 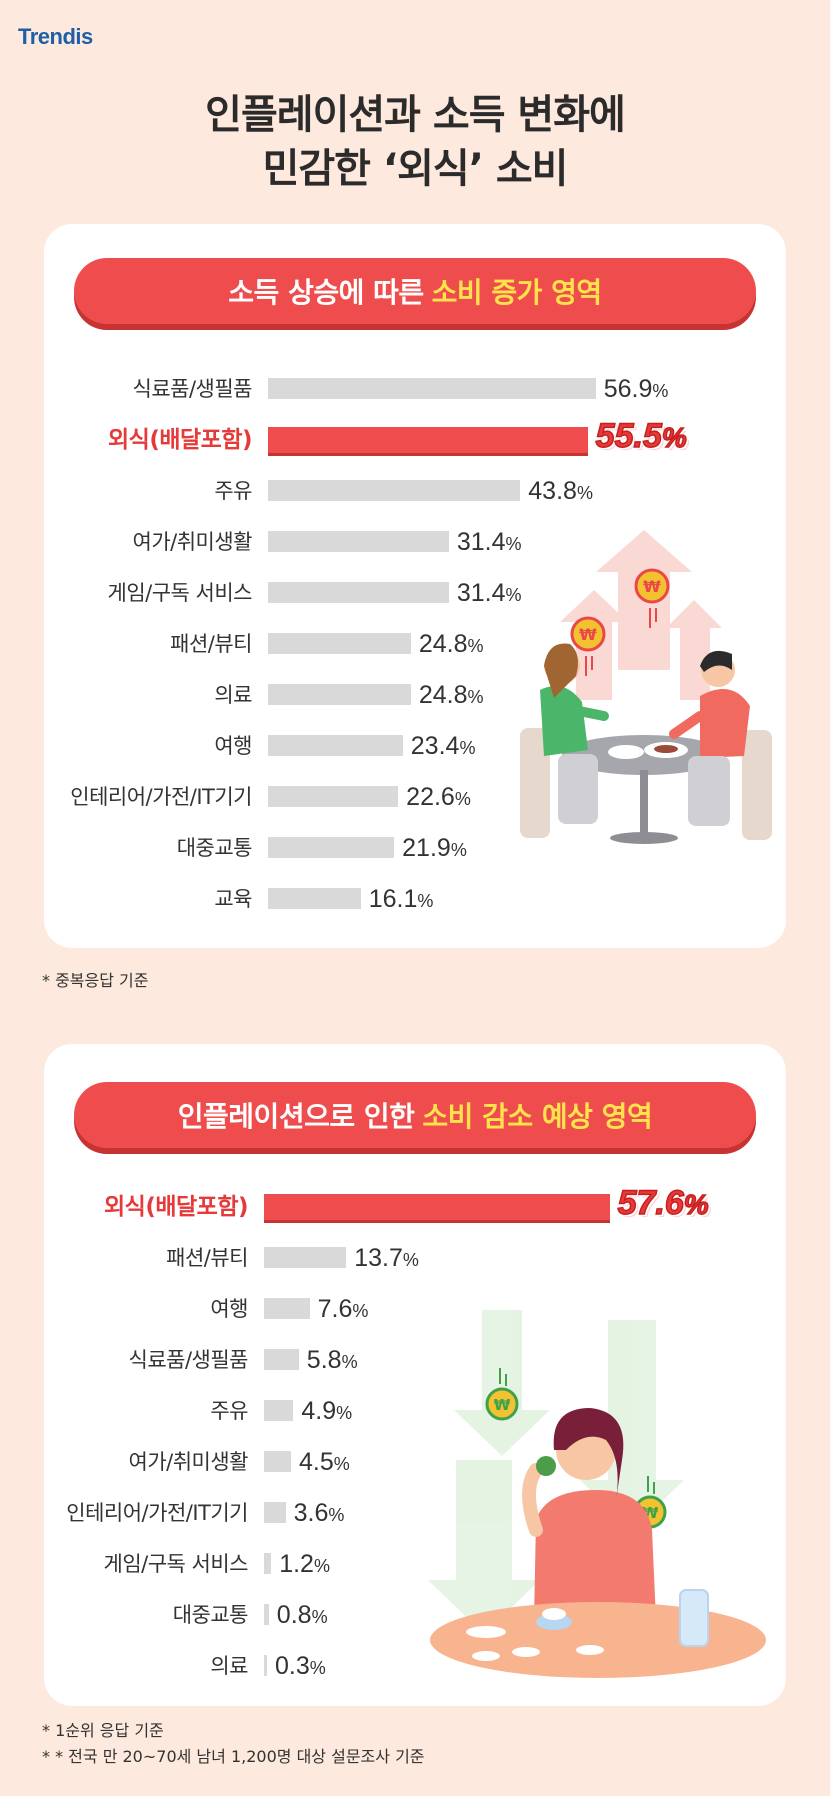 I want to click on category-label: 패션/뷰티, so click(x=211, y=644).